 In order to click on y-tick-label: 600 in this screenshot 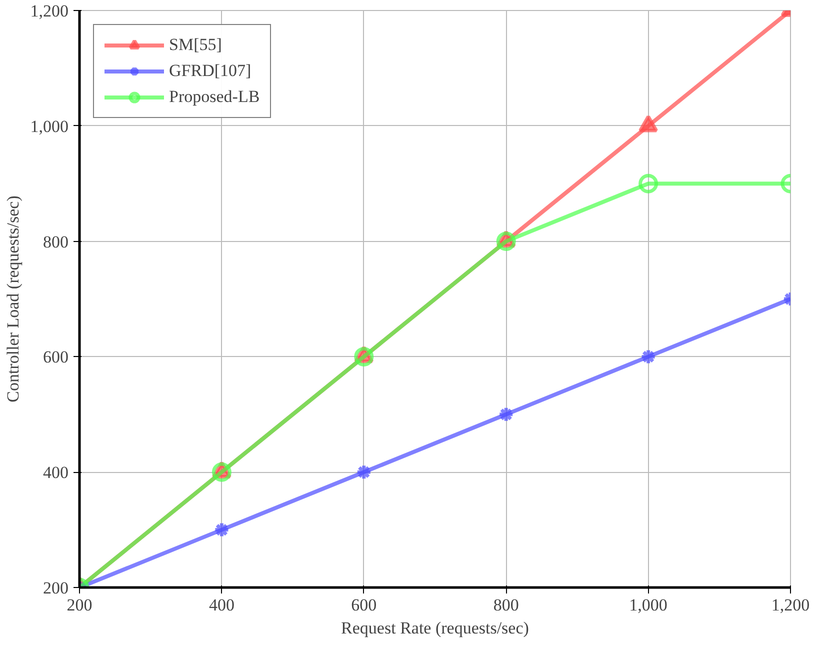, I will do `click(55, 357)`.